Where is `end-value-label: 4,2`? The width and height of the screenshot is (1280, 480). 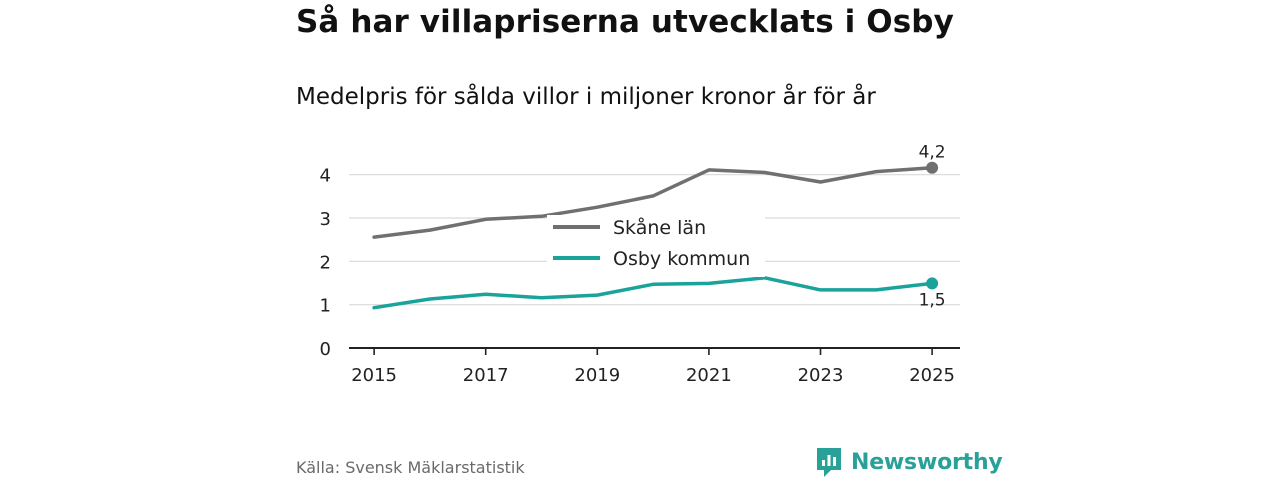 end-value-label: 4,2 is located at coordinates (932, 153).